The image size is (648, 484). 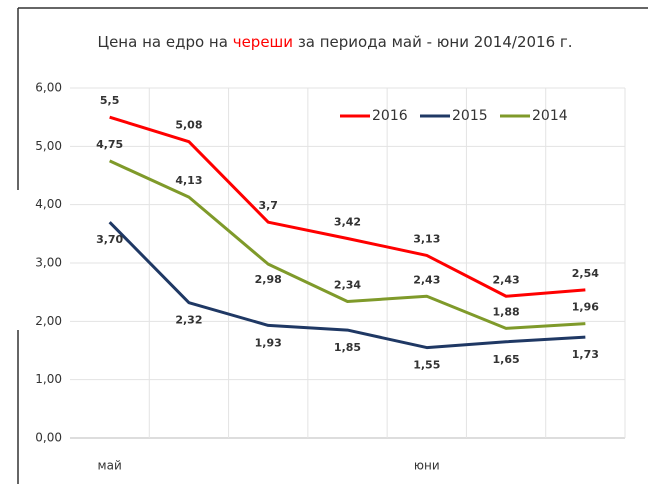 I want to click on data-label: 2,34, so click(x=347, y=285).